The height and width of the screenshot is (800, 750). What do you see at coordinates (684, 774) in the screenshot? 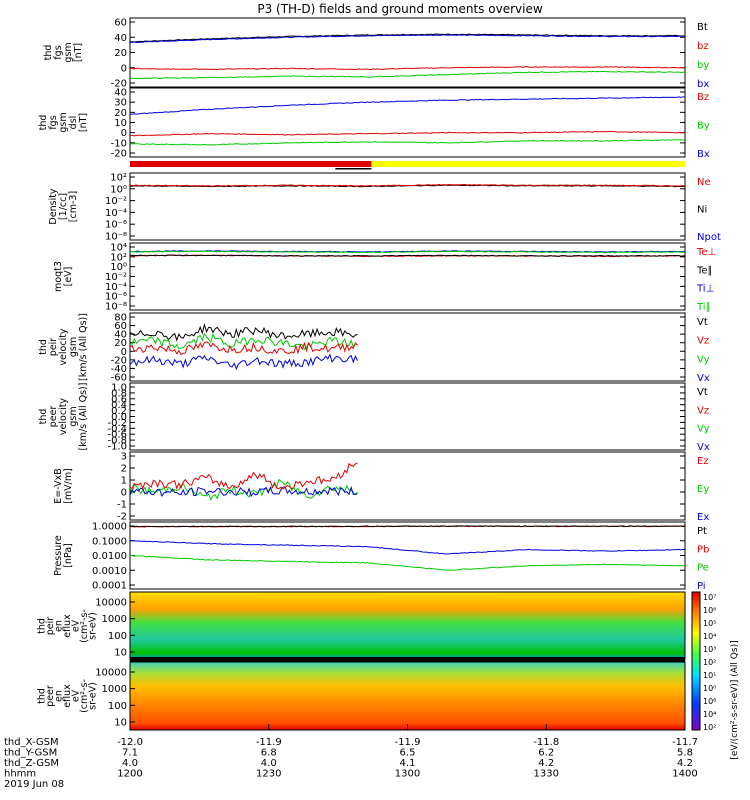
I see `x-tick-label: 1400` at bounding box center [684, 774].